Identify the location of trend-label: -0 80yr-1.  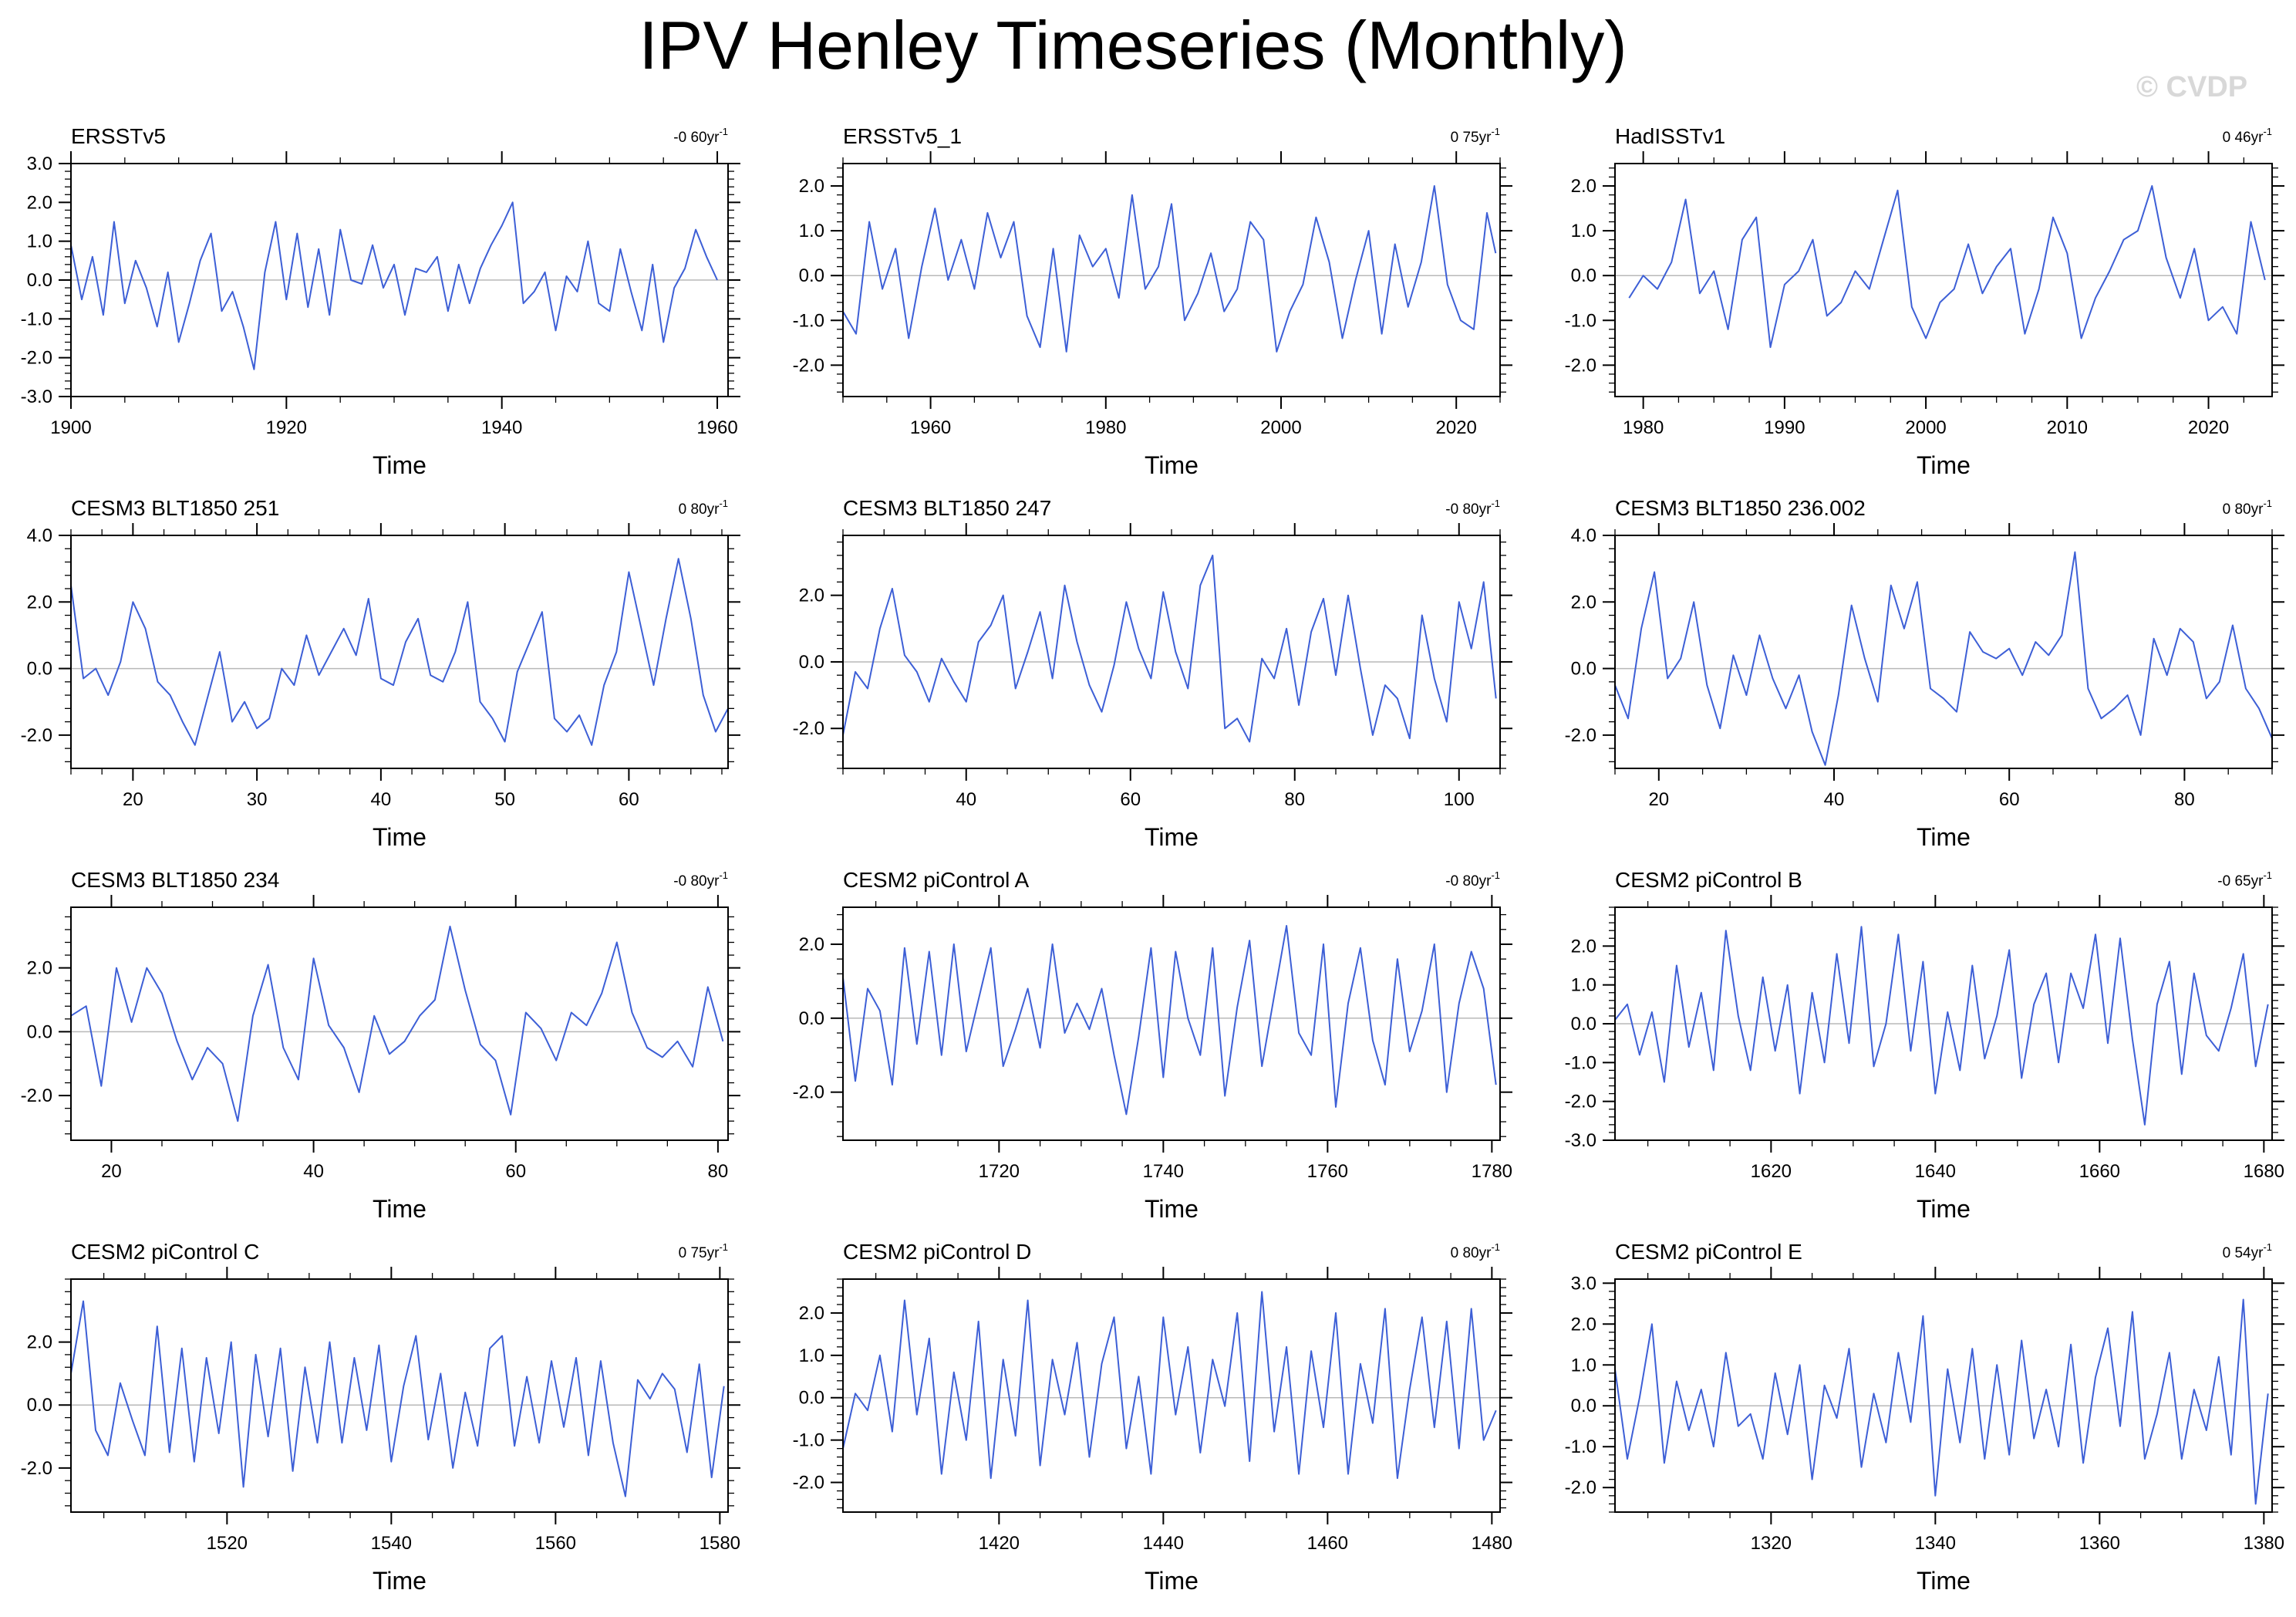
(1473, 879).